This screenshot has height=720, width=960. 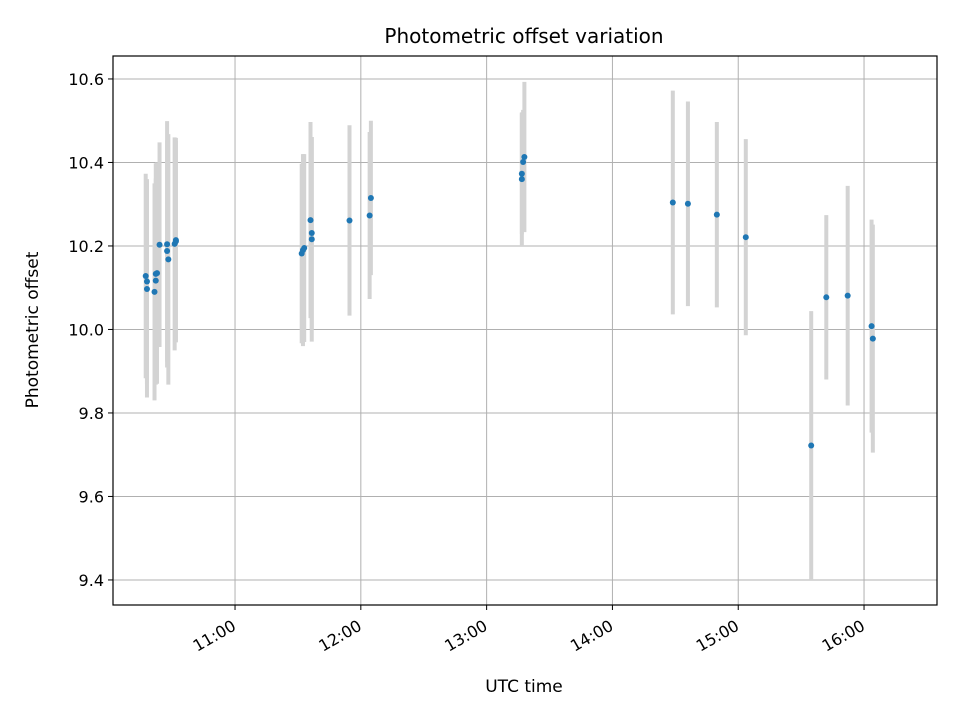 I want to click on y-tick-label: 10.2, so click(x=86, y=246).